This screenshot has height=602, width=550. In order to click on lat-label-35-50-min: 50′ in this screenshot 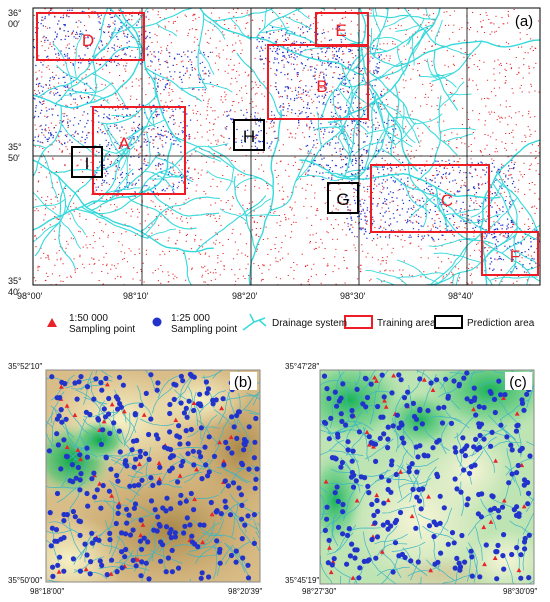, I will do `click(14, 158)`.